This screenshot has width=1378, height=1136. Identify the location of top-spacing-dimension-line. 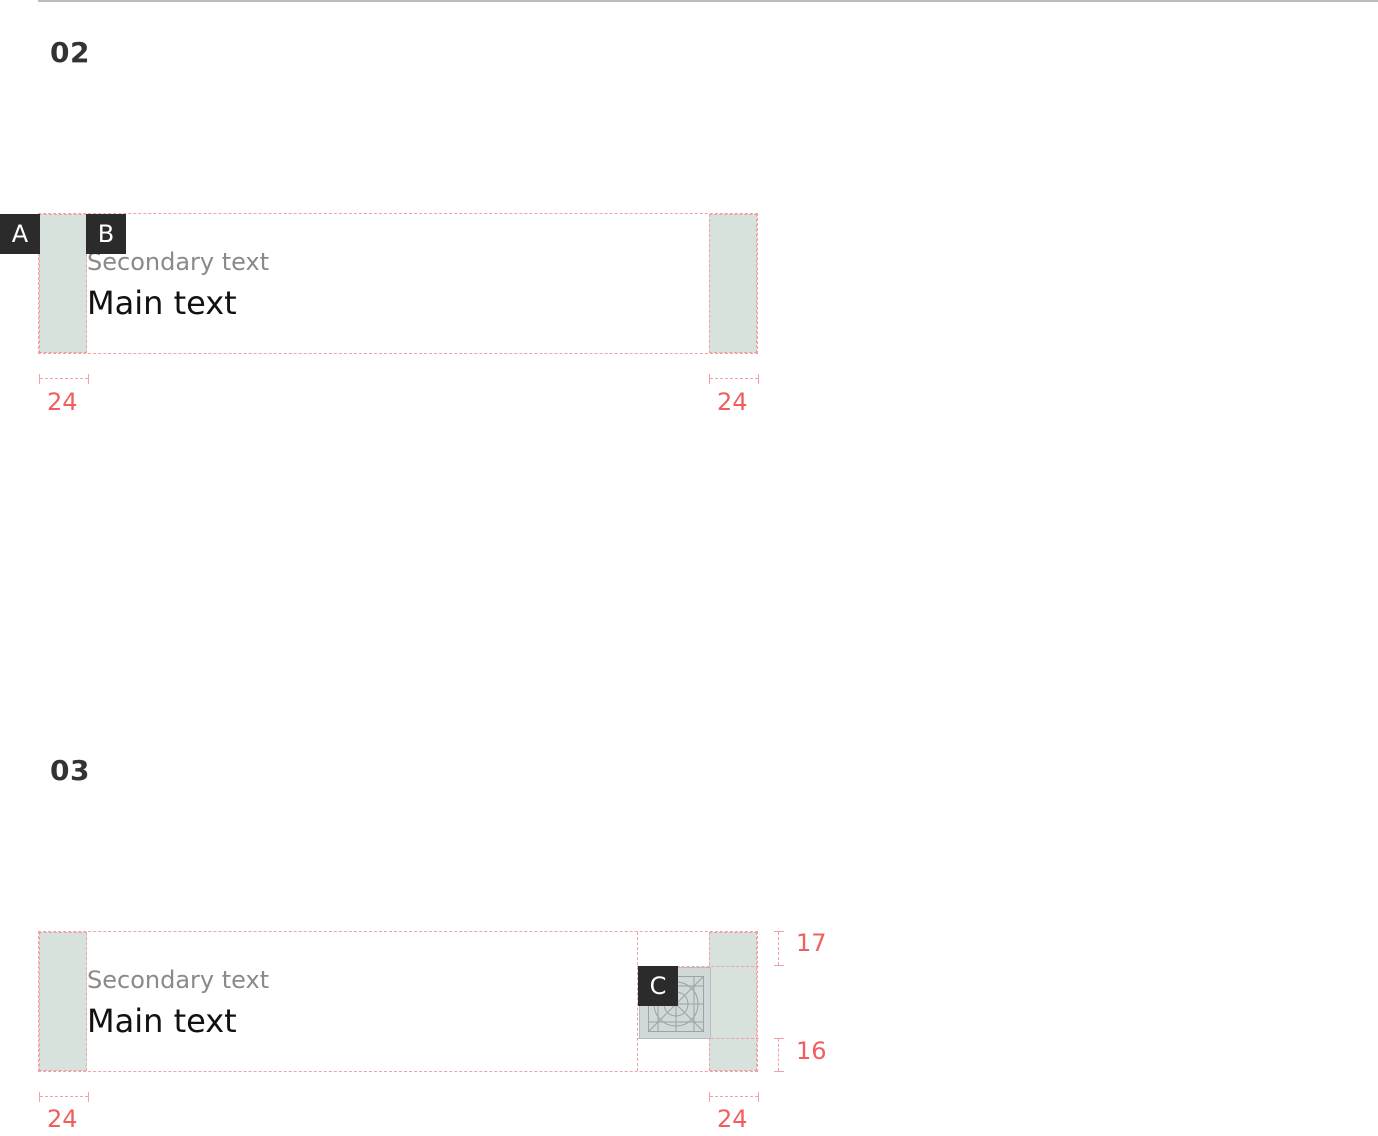
(779, 948).